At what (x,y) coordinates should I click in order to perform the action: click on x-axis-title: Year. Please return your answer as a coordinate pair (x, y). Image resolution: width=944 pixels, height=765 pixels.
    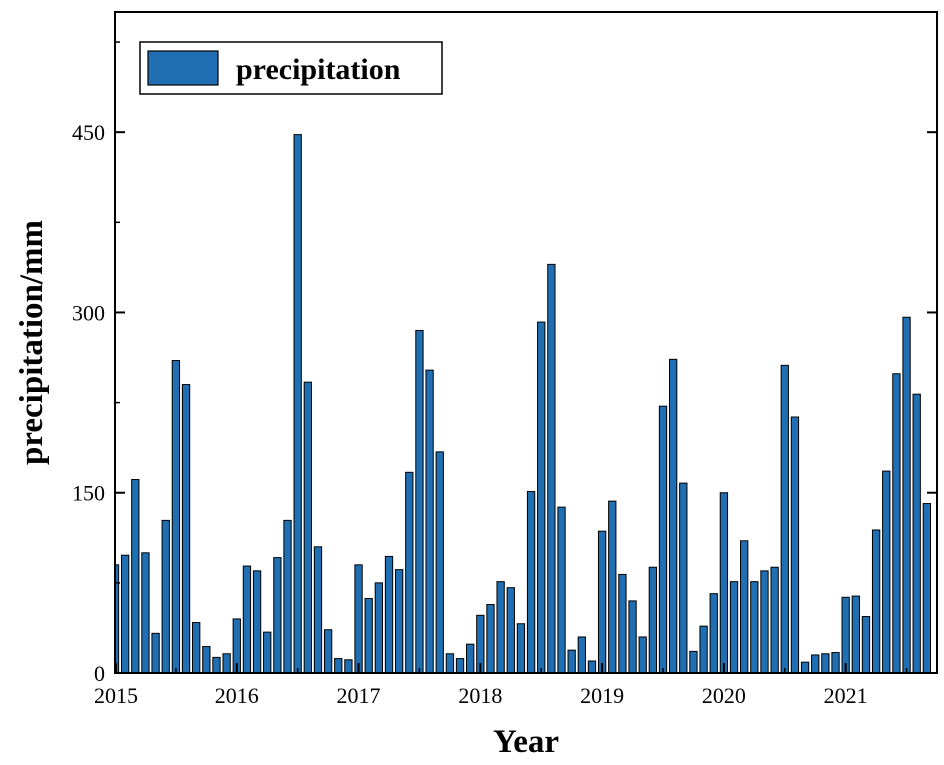
    Looking at the image, I should click on (526, 742).